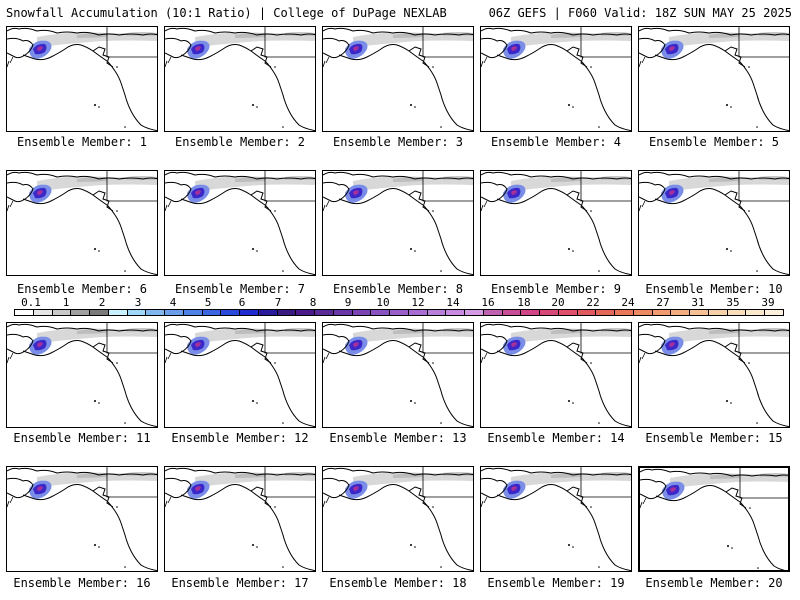  Describe the element at coordinates (278, 302) in the screenshot. I see `color-scale-tick: 7` at that location.